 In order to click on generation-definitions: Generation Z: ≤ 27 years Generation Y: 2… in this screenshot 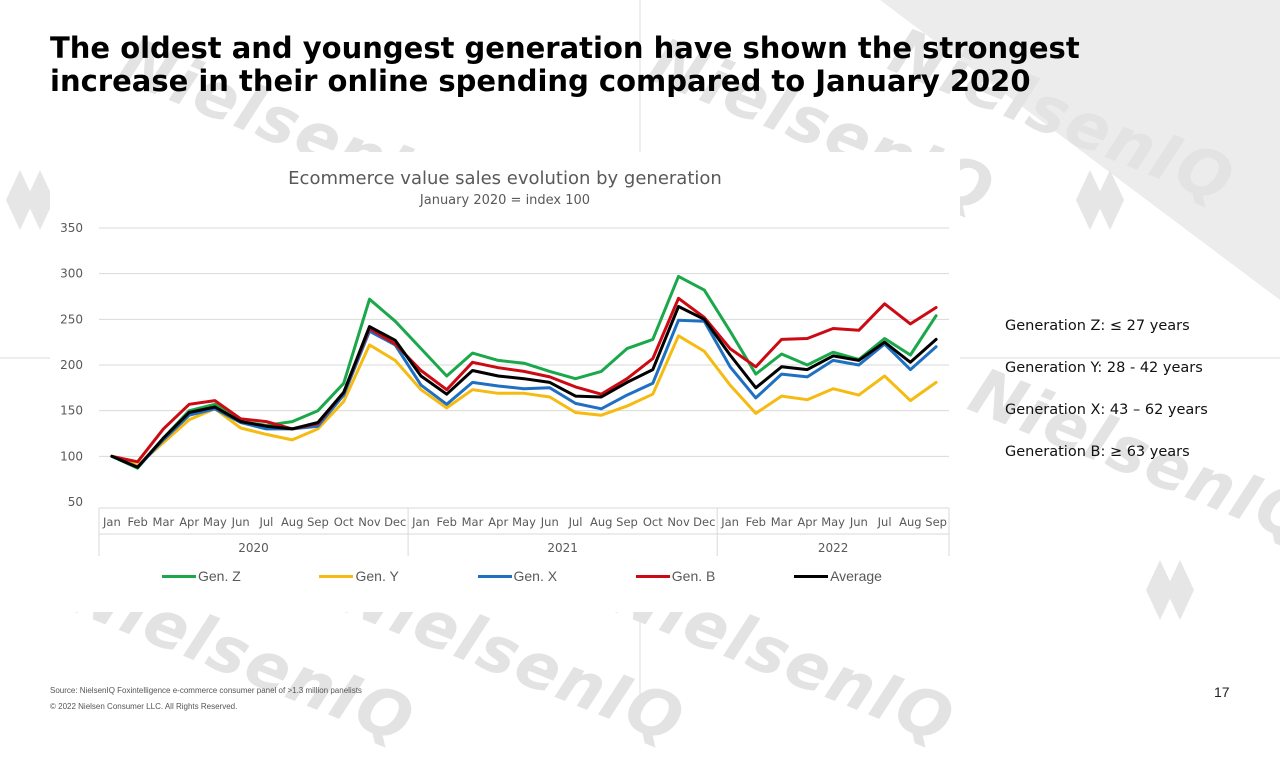, I will do `click(1106, 402)`.